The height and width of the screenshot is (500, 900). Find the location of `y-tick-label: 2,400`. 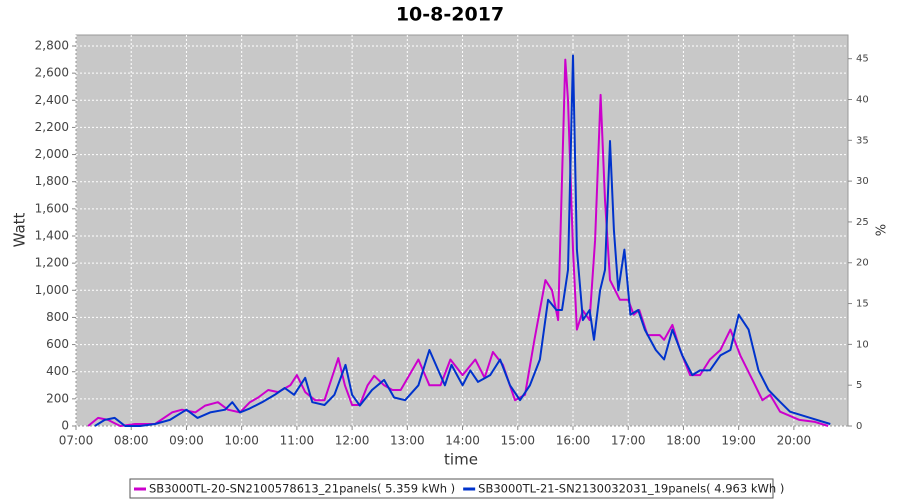

y-tick-label: 2,400 is located at coordinates (52, 100).